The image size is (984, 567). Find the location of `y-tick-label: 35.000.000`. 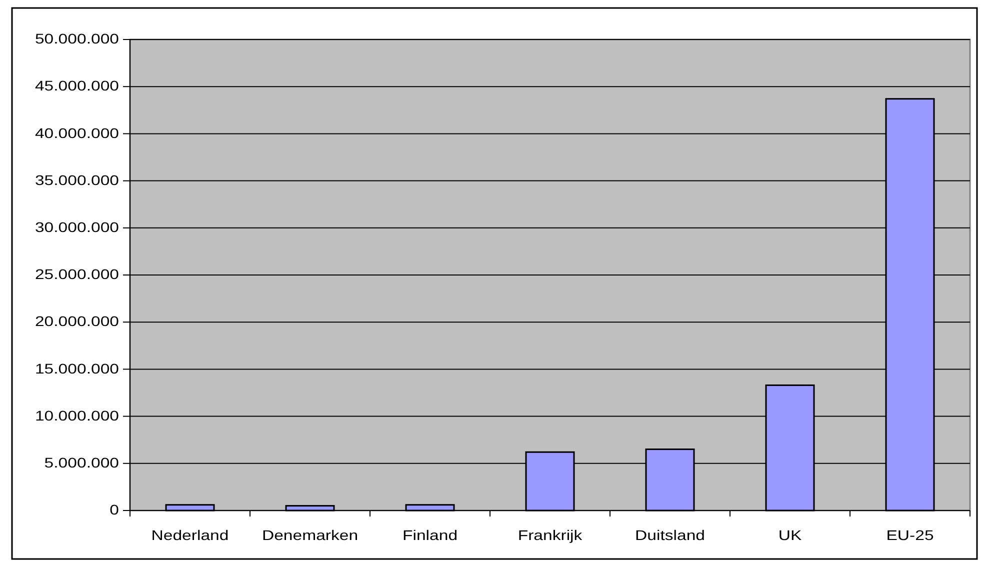

y-tick-label: 35.000.000 is located at coordinates (76, 180).